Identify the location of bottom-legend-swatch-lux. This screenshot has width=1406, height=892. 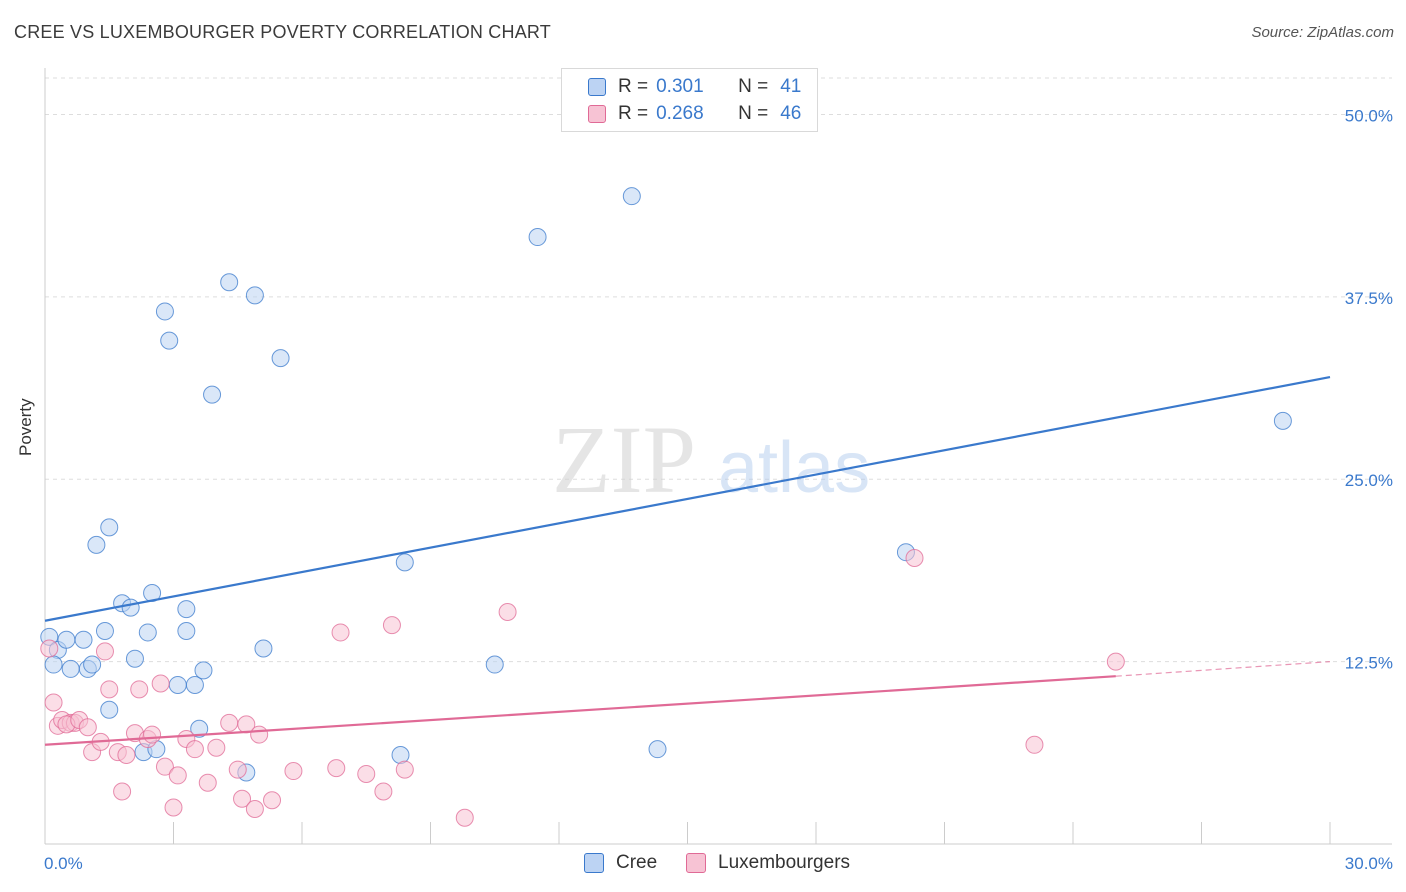
(696, 863).